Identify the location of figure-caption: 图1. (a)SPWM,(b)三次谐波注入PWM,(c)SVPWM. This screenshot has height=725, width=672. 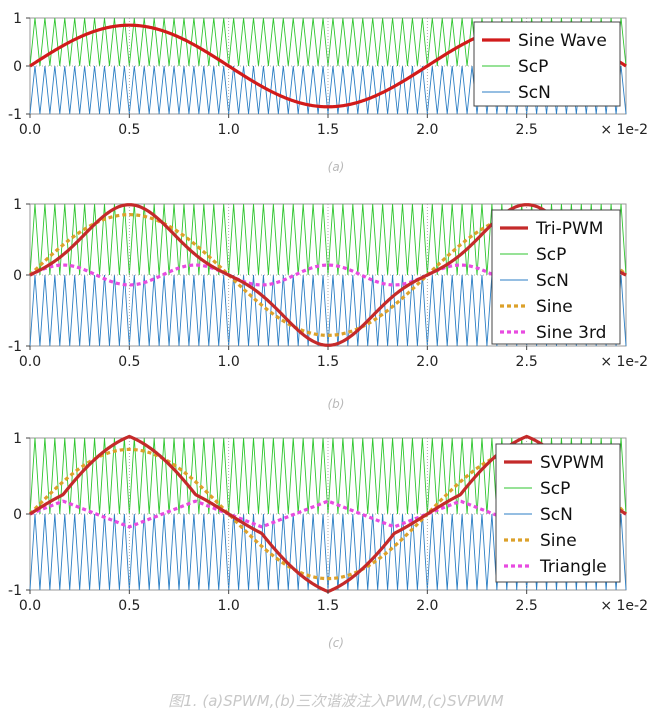
(336, 701).